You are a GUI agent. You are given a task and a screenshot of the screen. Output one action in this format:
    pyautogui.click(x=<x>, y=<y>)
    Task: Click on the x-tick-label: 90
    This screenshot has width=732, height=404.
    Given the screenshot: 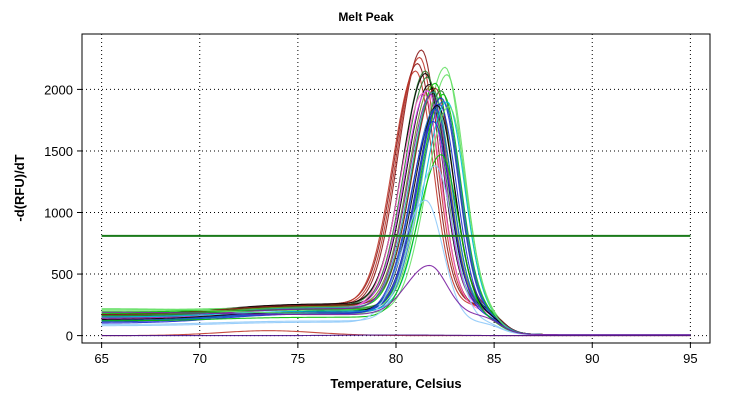 What is the action you would take?
    pyautogui.click(x=592, y=358)
    